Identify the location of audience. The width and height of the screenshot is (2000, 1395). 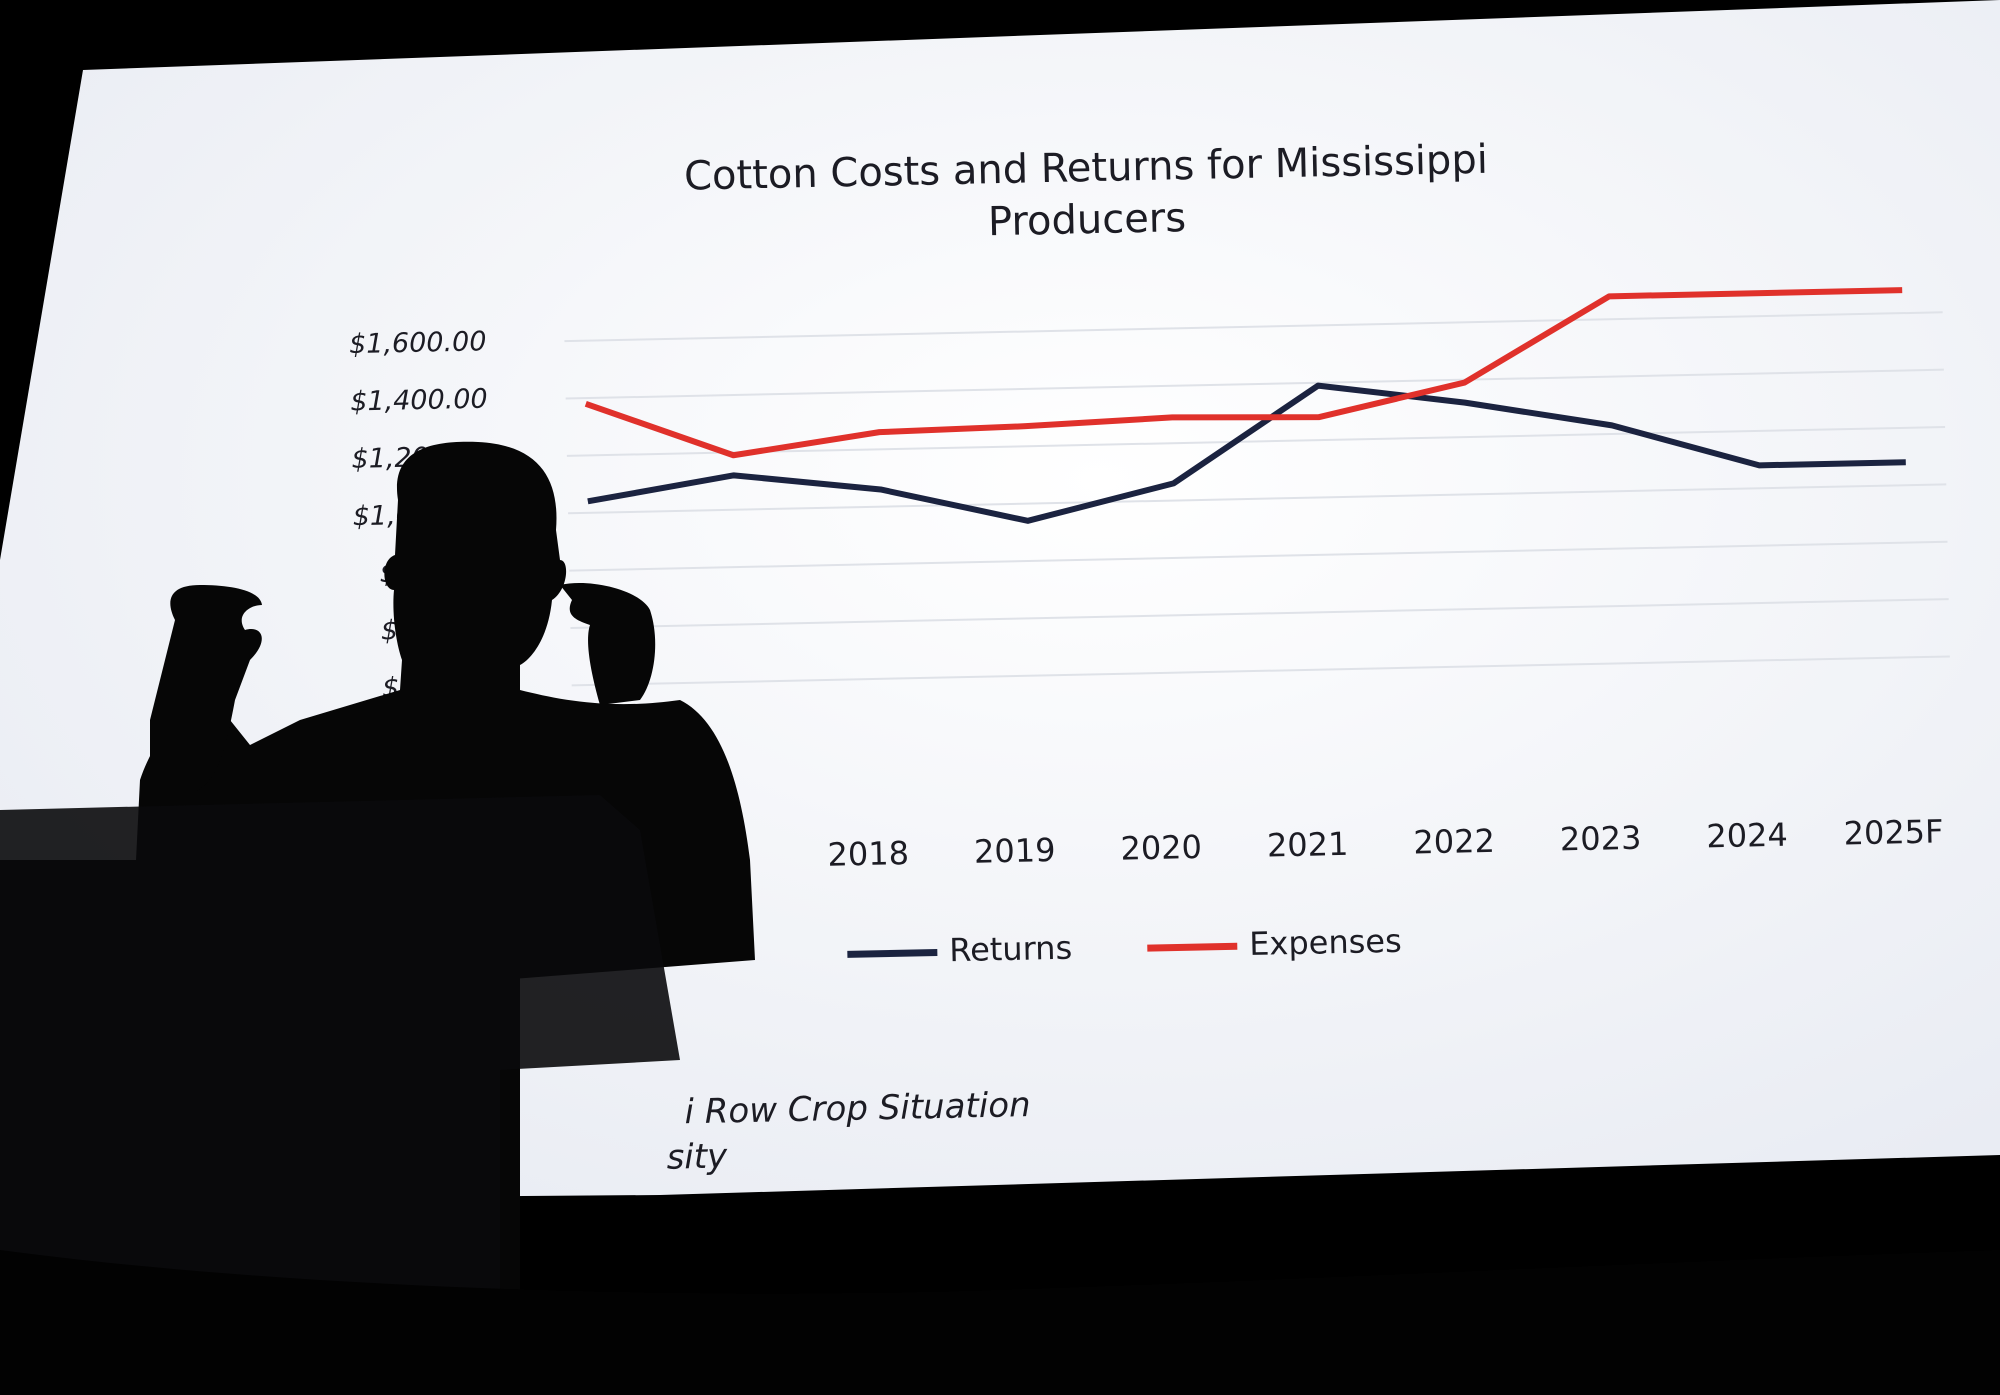
(1000, 1322).